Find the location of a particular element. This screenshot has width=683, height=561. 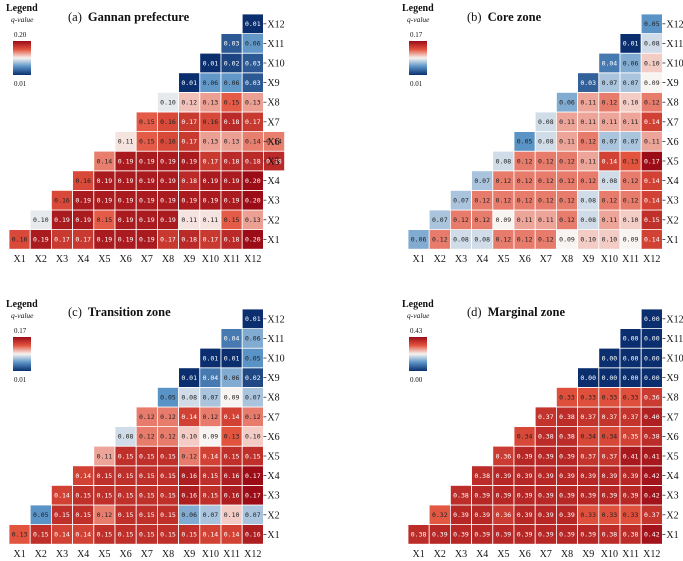

cell-value-label: 0.04 is located at coordinates (211, 378).